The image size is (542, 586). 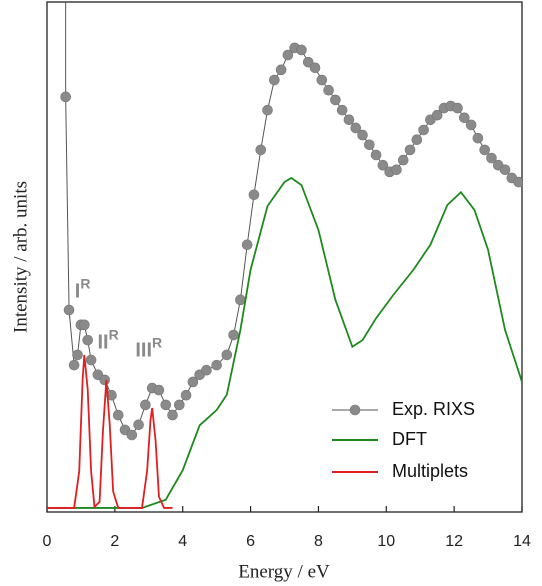 I want to click on x-tick-label: 4, so click(x=182, y=541).